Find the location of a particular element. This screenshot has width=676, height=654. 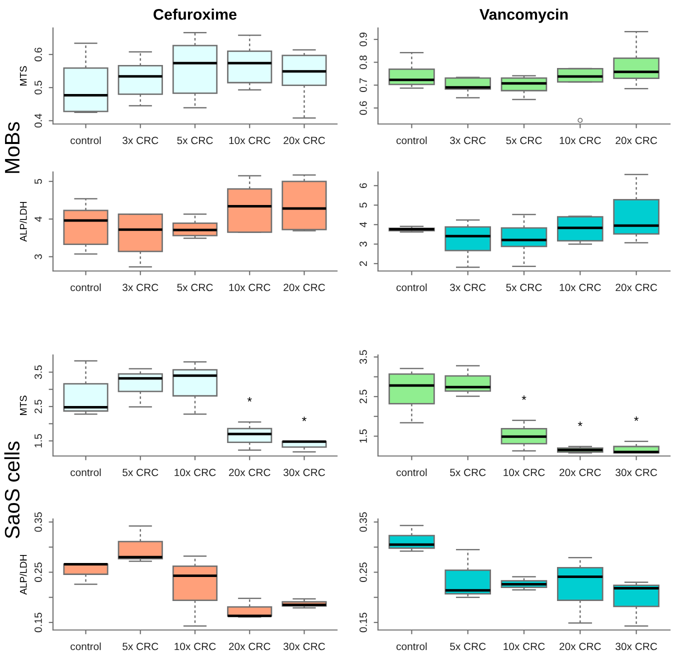

y-tick-label: 0.5 is located at coordinates (38, 87).